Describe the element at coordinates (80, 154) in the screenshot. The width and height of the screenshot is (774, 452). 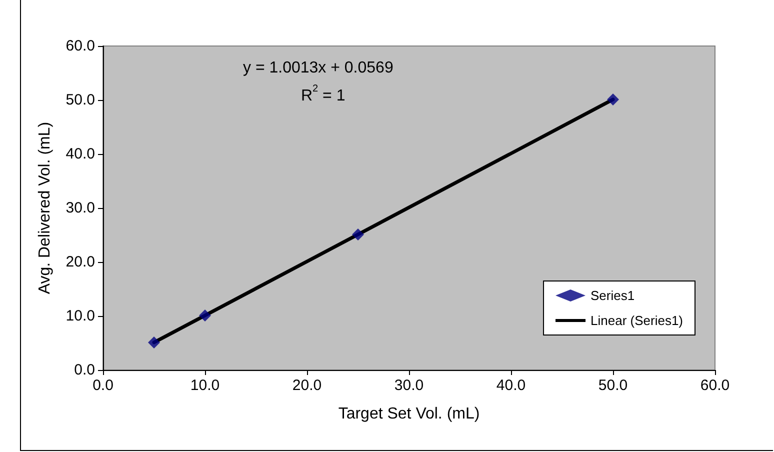
I see `y-tick-label: 40.0` at that location.